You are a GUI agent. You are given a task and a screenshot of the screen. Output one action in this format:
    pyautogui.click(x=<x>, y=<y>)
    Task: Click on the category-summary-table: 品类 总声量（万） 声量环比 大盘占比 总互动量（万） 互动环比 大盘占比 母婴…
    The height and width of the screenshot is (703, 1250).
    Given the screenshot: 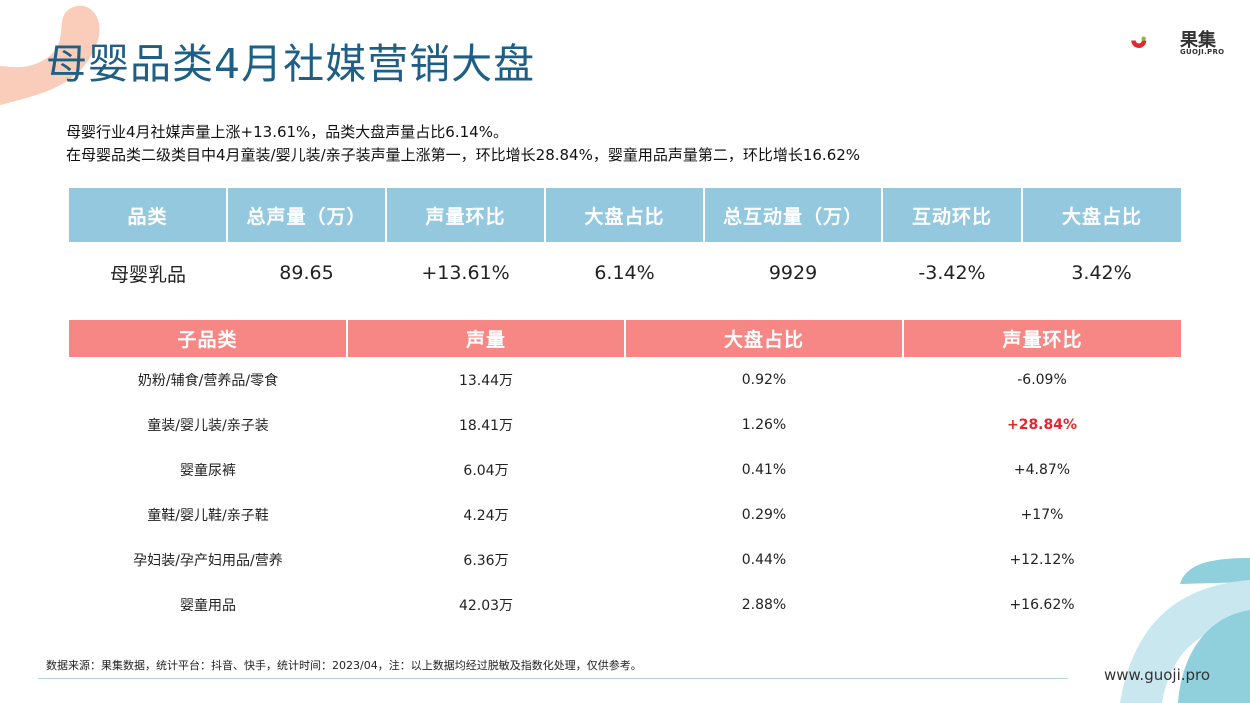 What is the action you would take?
    pyautogui.click(x=625, y=246)
    